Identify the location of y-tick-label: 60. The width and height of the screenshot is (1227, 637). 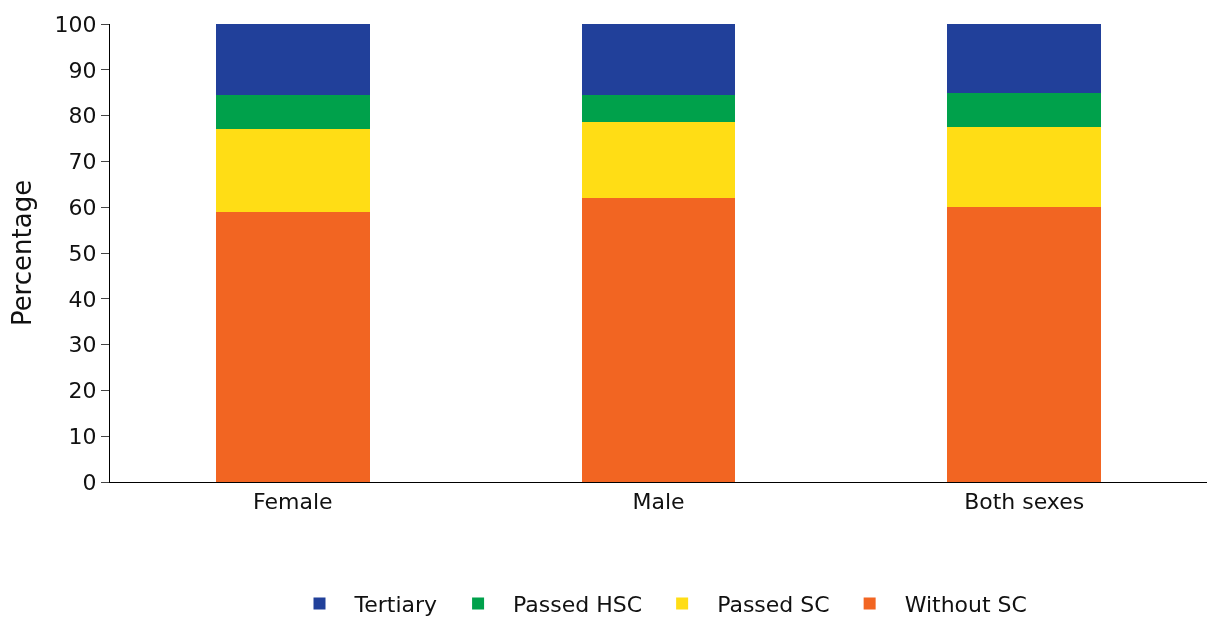
(82, 207).